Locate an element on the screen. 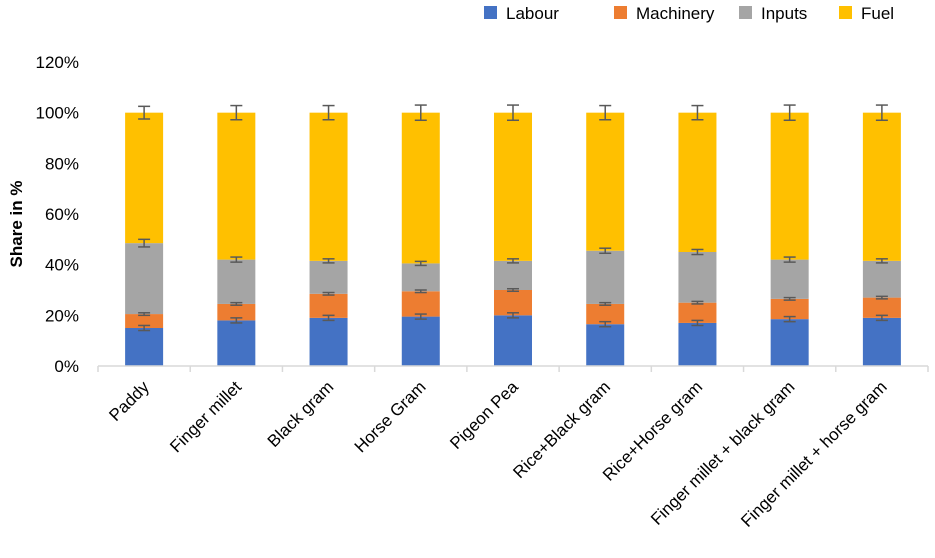 The width and height of the screenshot is (935, 558). legend-item: Machinery is located at coordinates (664, 13).